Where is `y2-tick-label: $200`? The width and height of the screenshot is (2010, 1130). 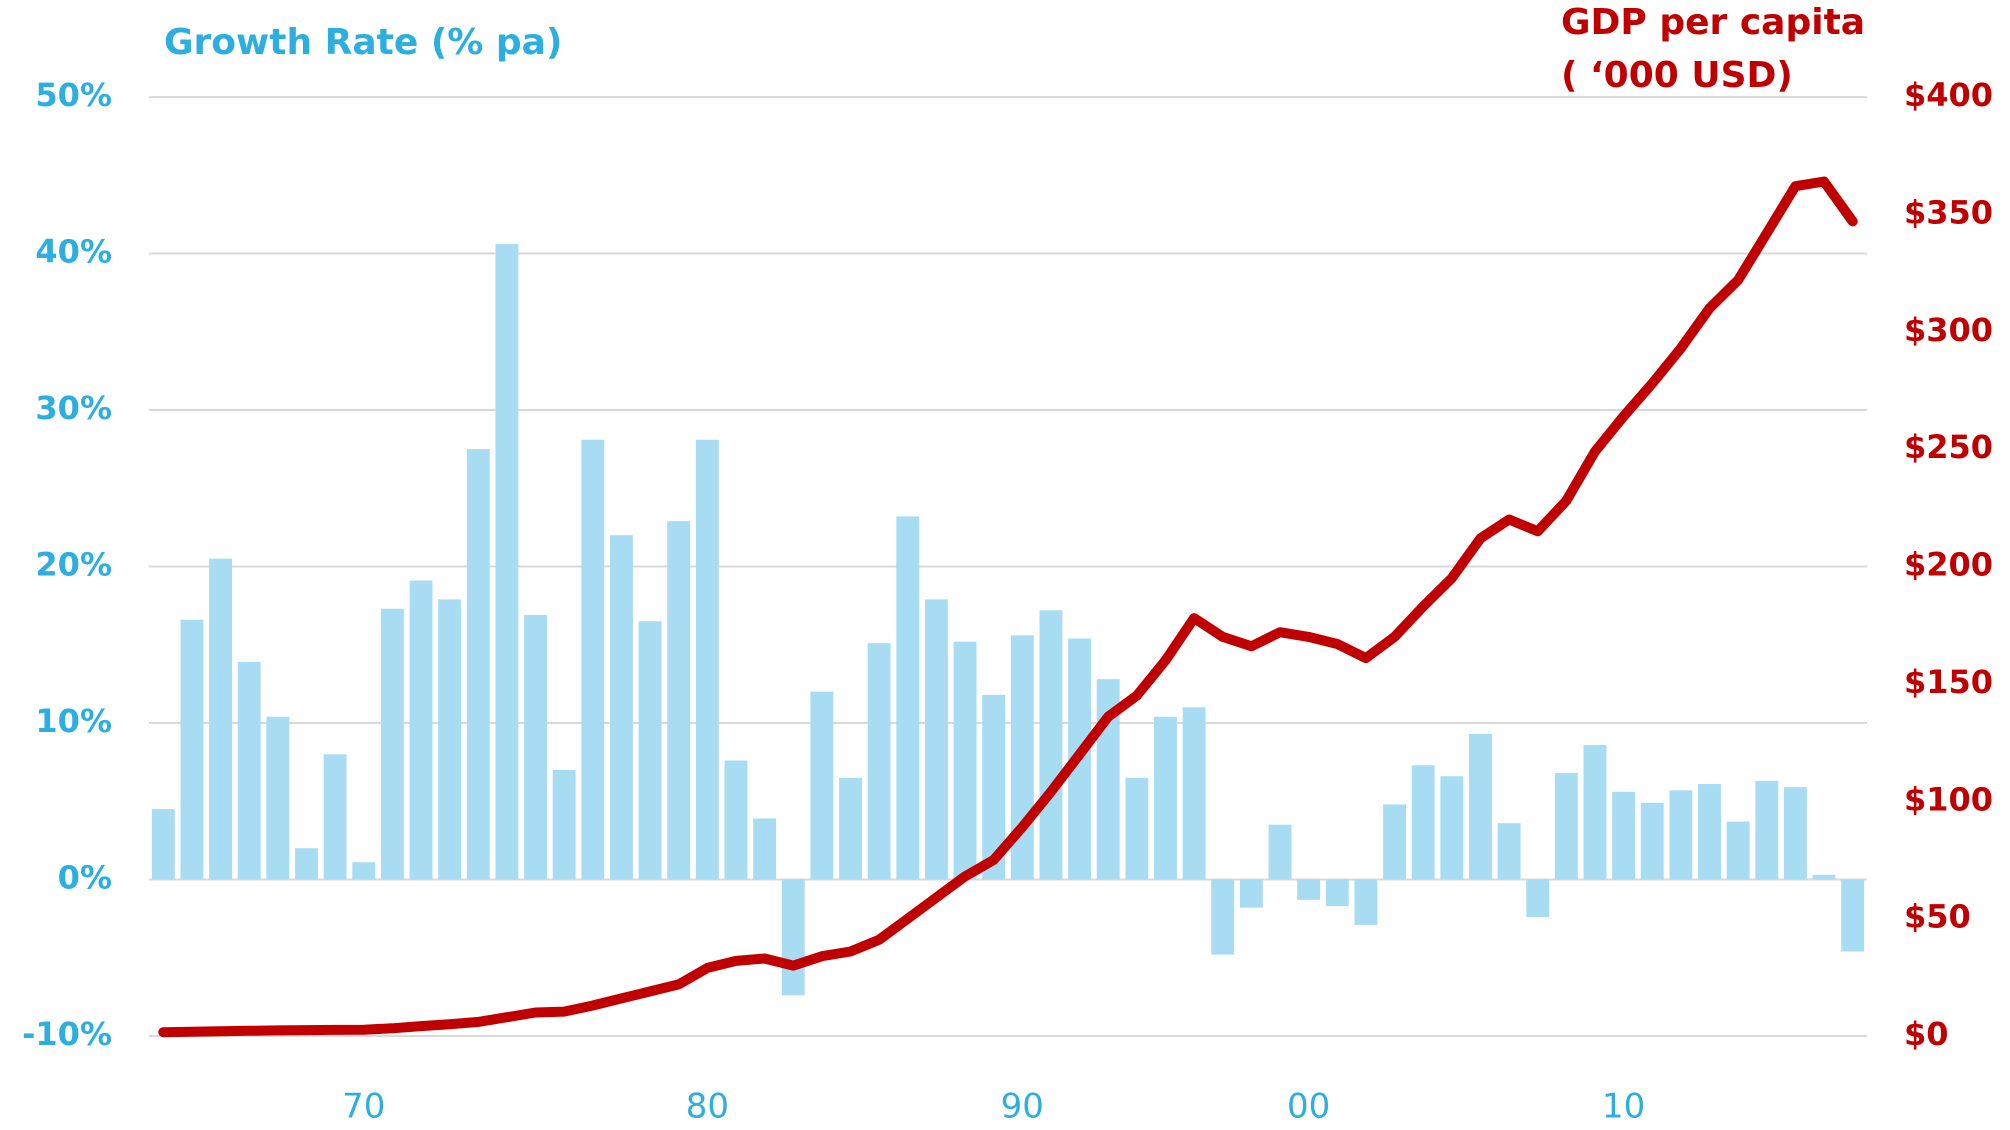 y2-tick-label: $200 is located at coordinates (1948, 565).